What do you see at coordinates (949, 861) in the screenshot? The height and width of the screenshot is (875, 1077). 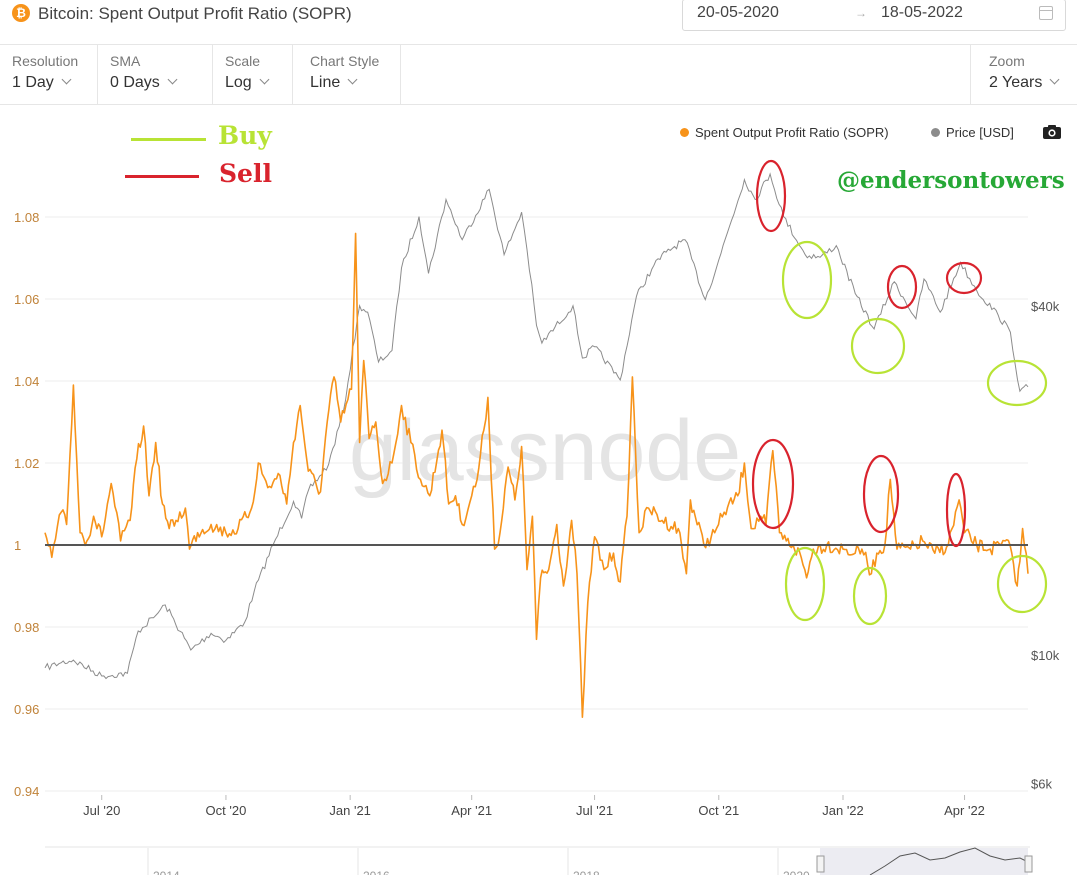 I see `navigator-price-line` at bounding box center [949, 861].